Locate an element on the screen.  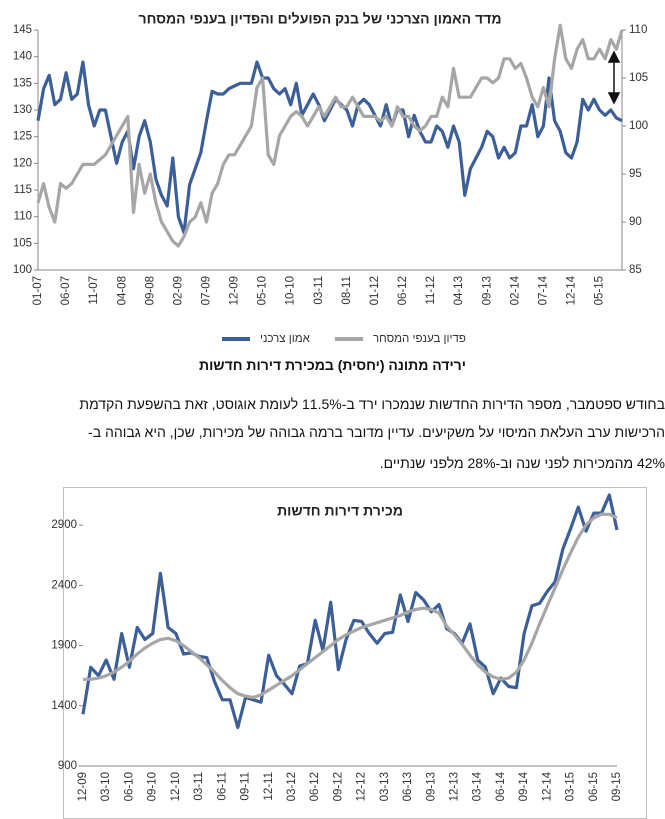
y-tick-label: 145 is located at coordinates (22, 30).